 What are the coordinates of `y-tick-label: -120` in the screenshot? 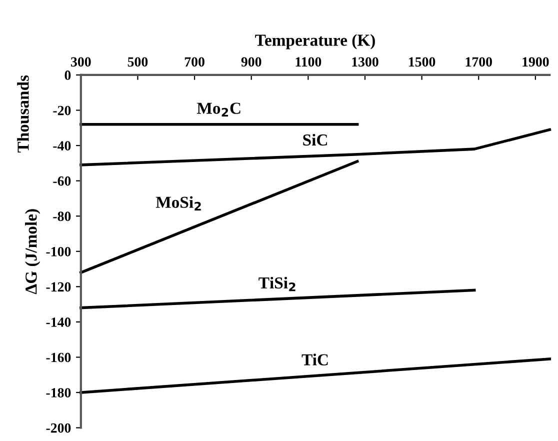 It's located at (58, 287).